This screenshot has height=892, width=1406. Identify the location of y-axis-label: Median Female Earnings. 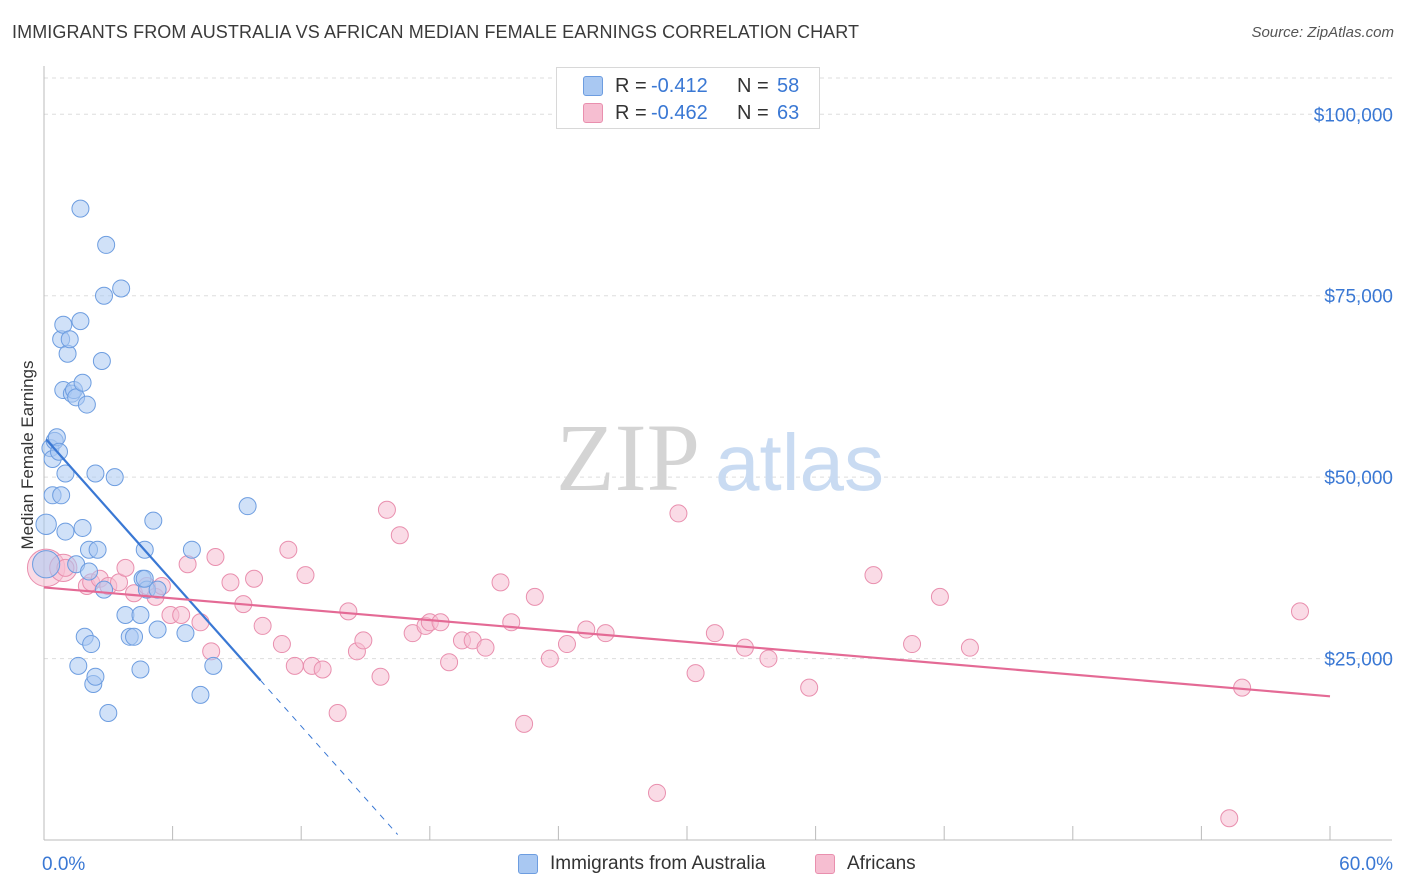
(27, 455).